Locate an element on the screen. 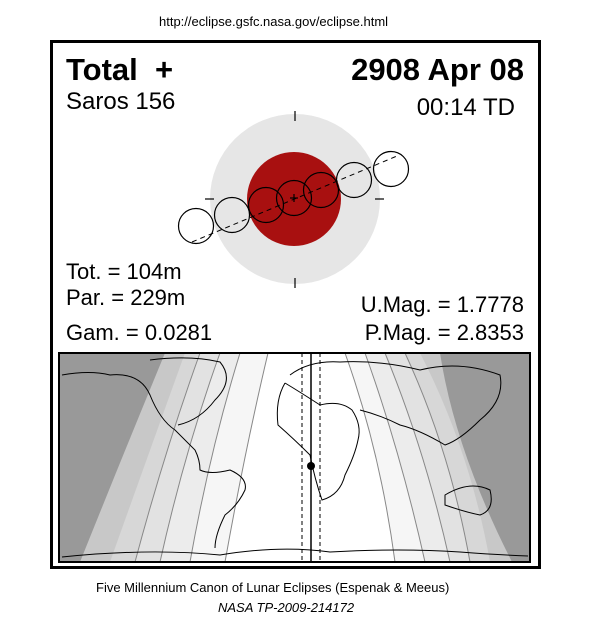 This screenshot has width=601, height=640. penumbral-magnitude: P.Mag. = 2.8353 is located at coordinates (444, 332).